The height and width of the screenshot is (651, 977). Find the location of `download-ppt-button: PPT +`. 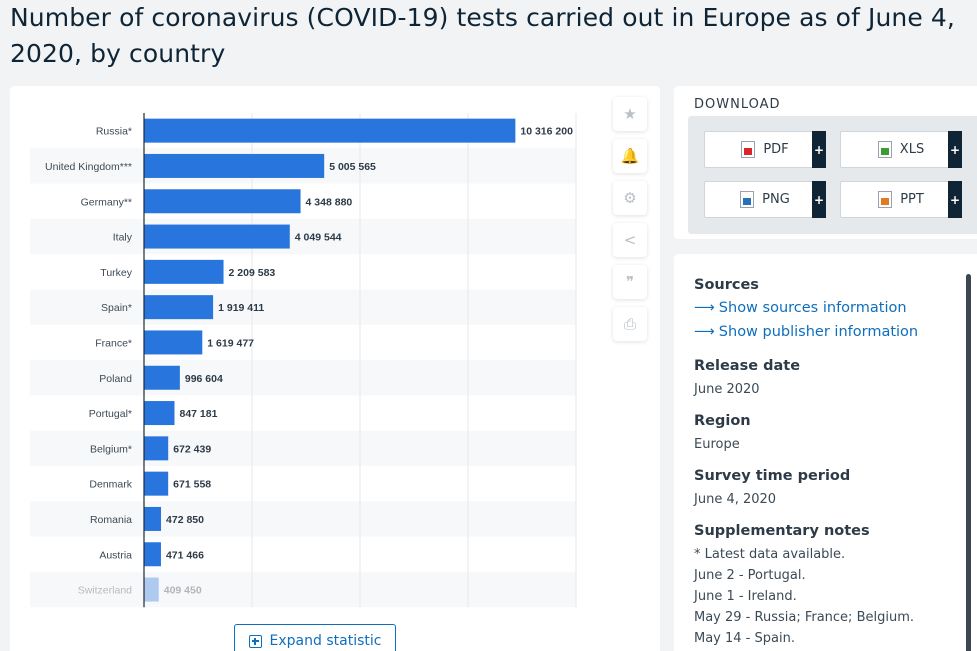

download-ppt-button: PPT + is located at coordinates (901, 199).